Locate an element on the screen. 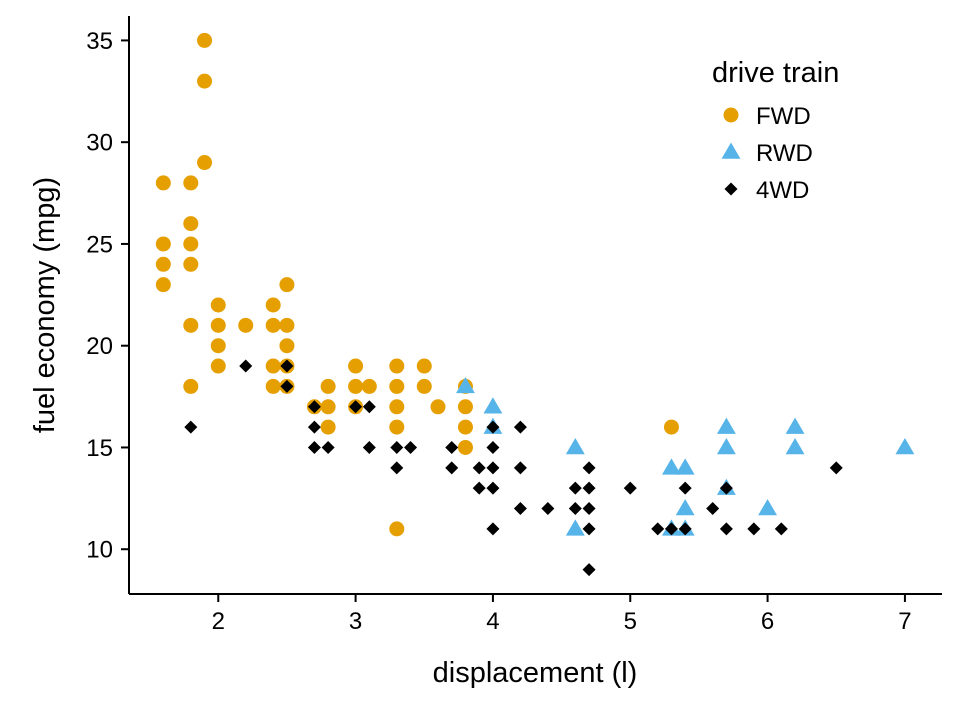 The height and width of the screenshot is (711, 960). x-tick-label: 3 is located at coordinates (355, 621).